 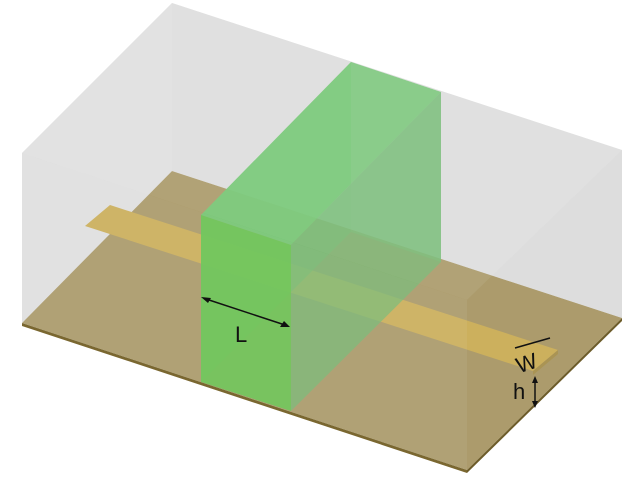 I want to click on height-arrowhead-bottom, so click(x=535, y=404).